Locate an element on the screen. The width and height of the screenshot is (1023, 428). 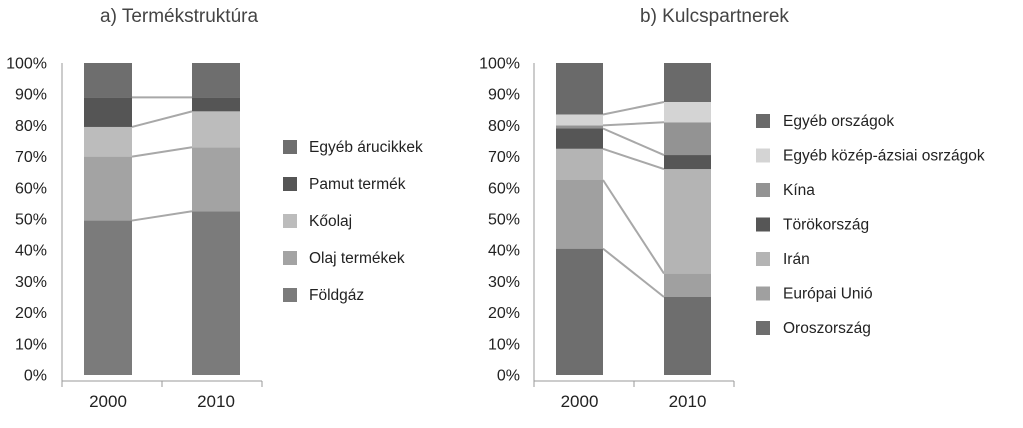
legend-item: Európai Unió is located at coordinates (814, 294).